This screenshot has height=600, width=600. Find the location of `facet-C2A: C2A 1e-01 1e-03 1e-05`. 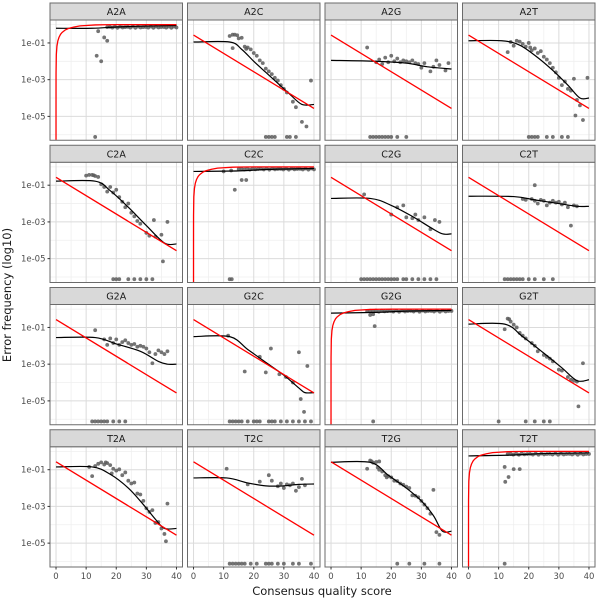

facet-C2A: C2A 1e-01 1e-03 1e-05 is located at coordinates (102, 213).